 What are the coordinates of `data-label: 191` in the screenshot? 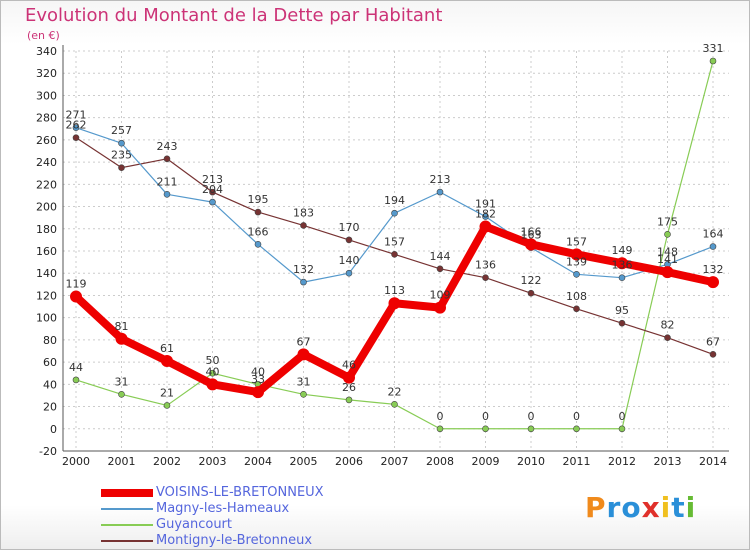 It's located at (485, 204).